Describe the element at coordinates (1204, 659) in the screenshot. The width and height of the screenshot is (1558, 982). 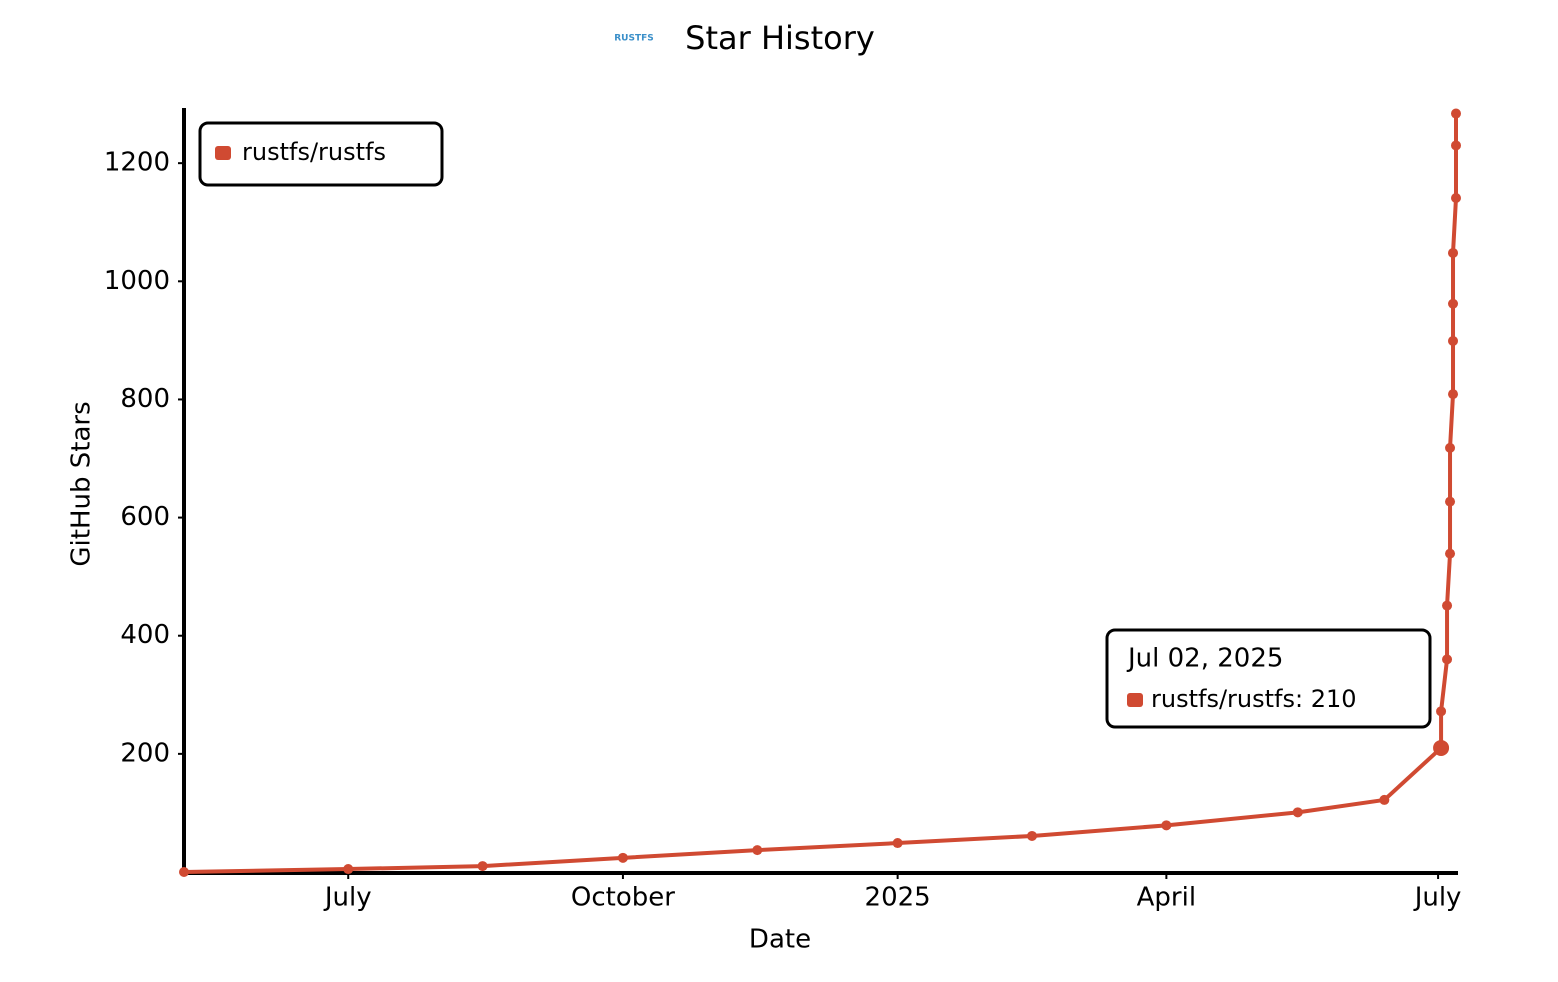
I see `tooltip-title: Jul 02, 2025` at that location.